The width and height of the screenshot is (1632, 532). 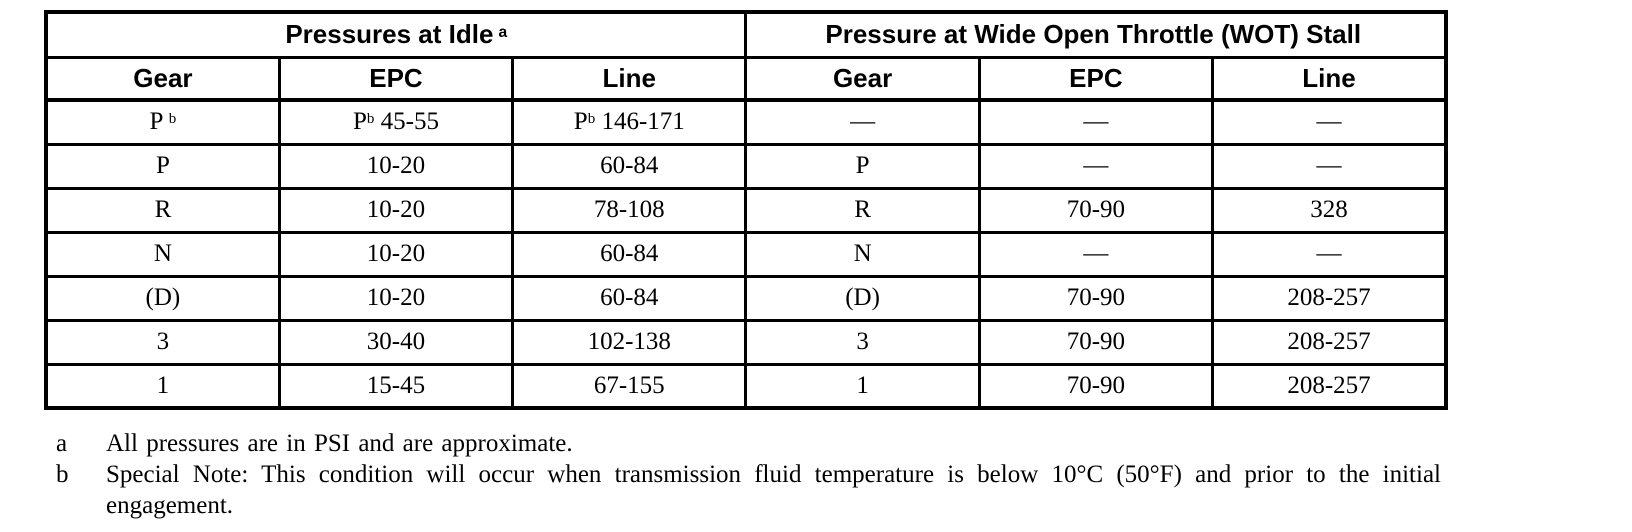 I want to click on group-header-idle-label: Pressures at Idle, so click(x=389, y=34).